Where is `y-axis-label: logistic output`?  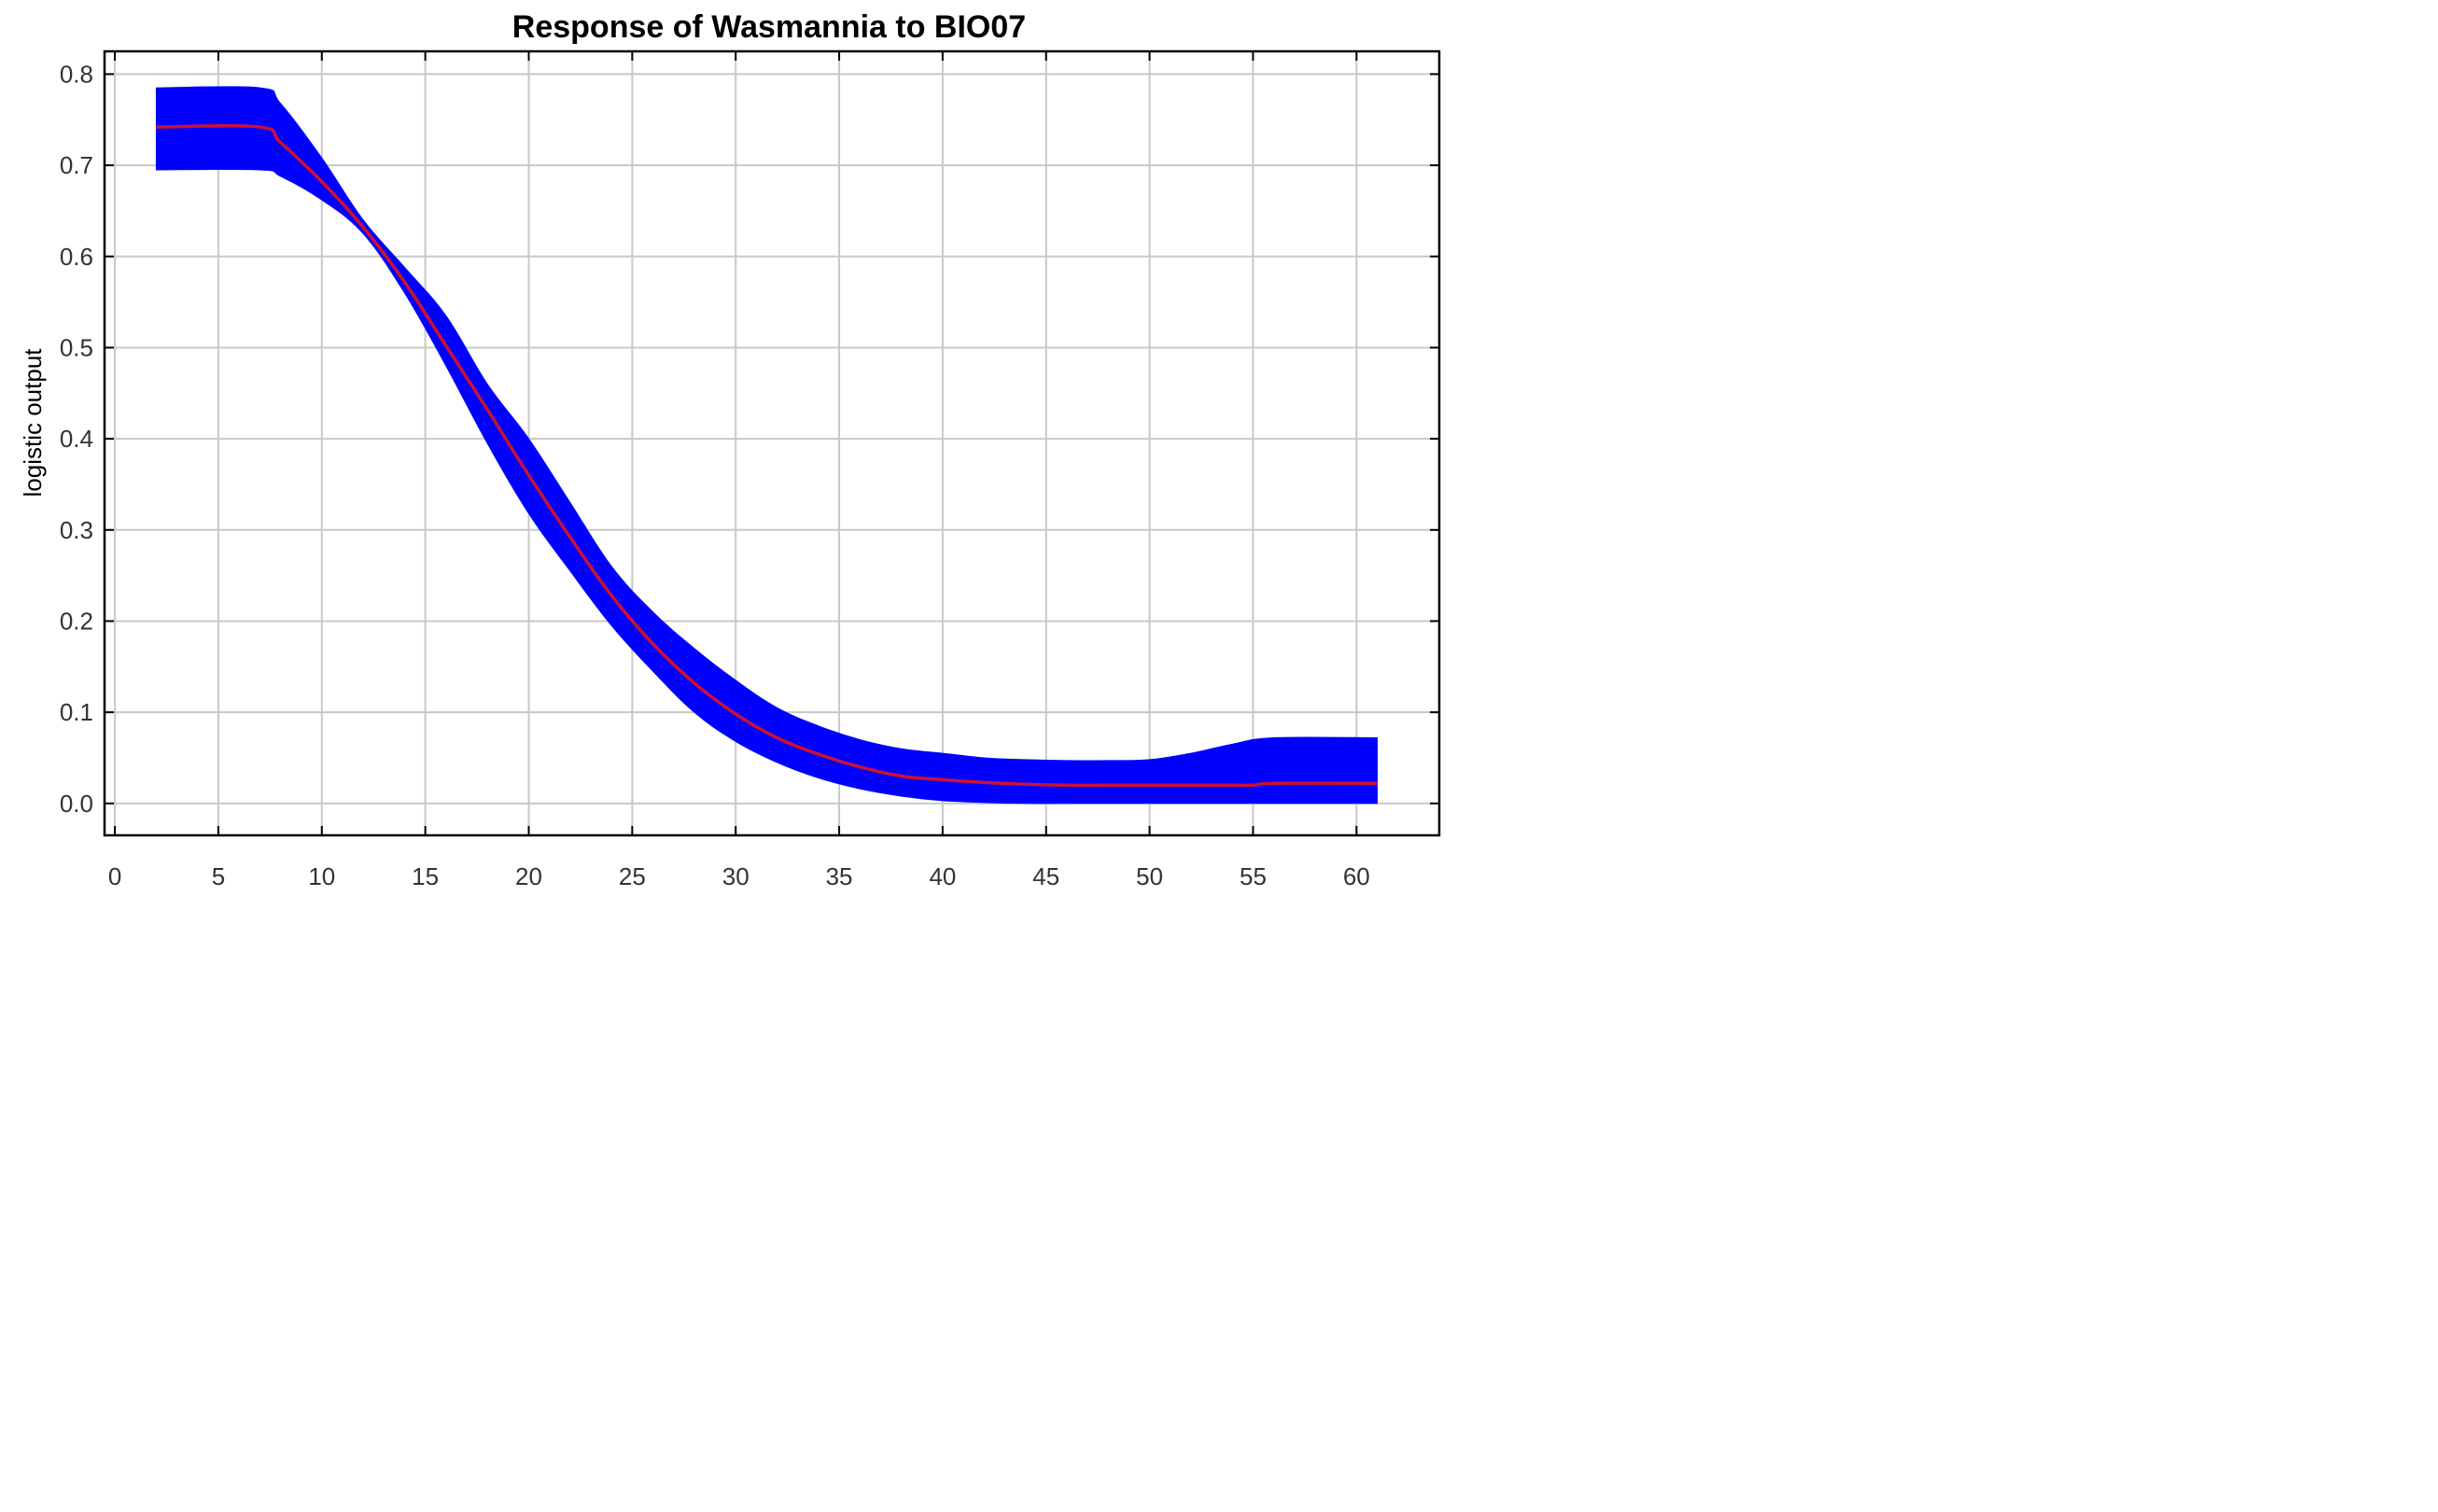
y-axis-label: logistic output is located at coordinates (33, 422).